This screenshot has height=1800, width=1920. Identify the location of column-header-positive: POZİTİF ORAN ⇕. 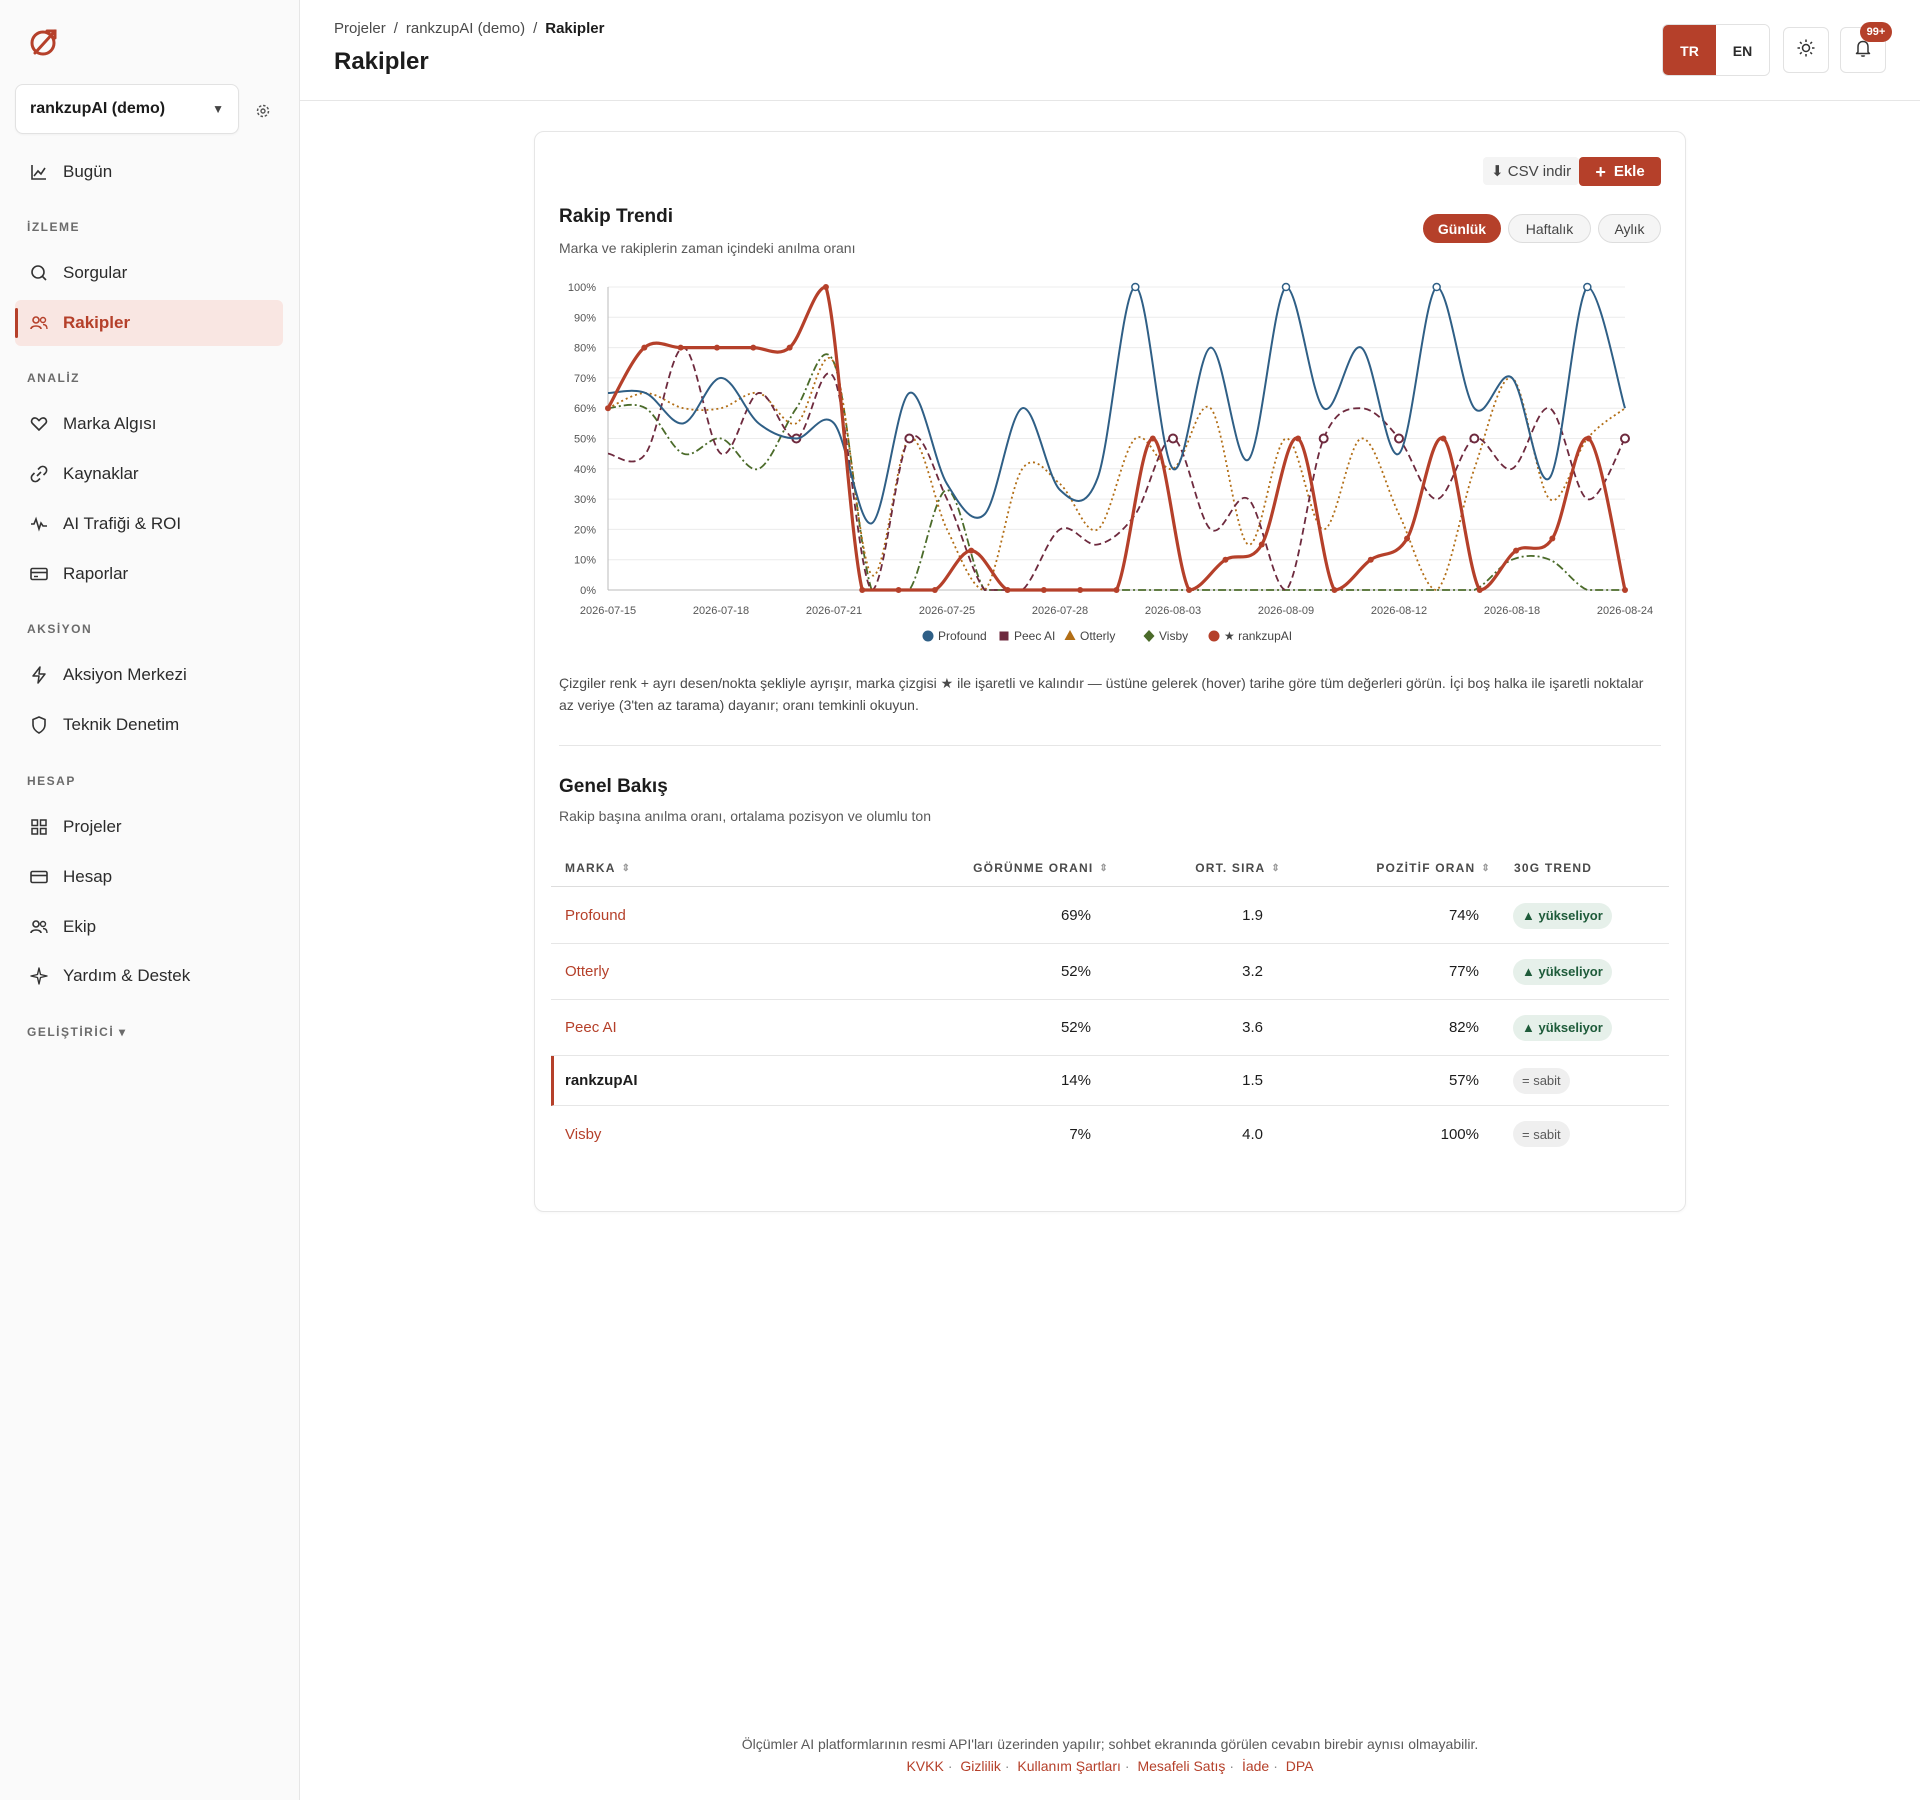
(1391, 868).